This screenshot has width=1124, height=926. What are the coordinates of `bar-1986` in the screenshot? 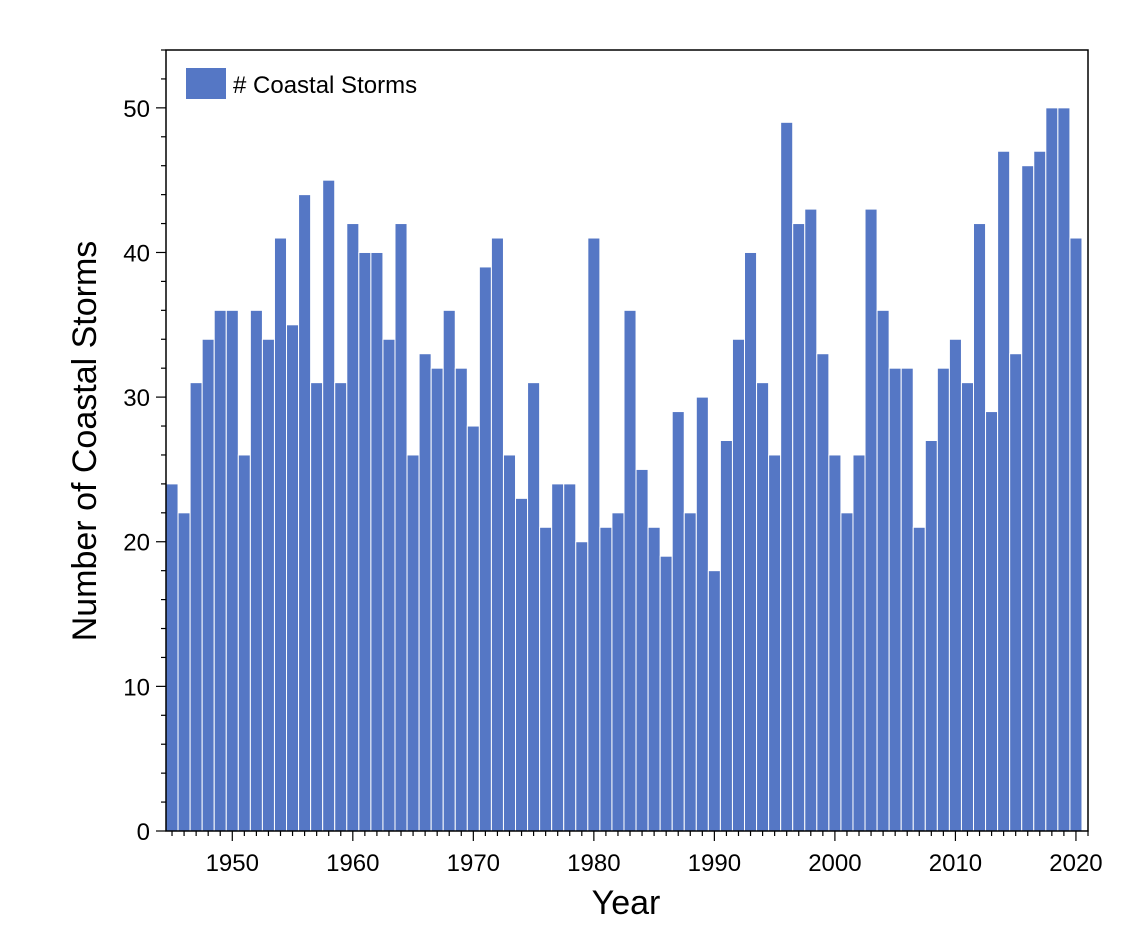 It's located at (666, 693).